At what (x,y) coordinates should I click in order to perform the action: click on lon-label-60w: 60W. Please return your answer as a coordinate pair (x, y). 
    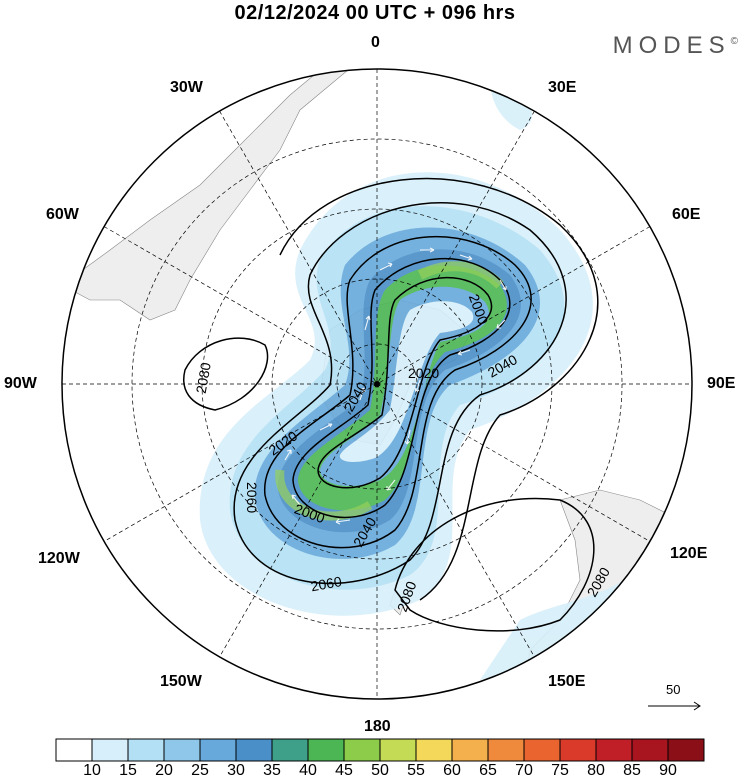
    Looking at the image, I should click on (62, 214).